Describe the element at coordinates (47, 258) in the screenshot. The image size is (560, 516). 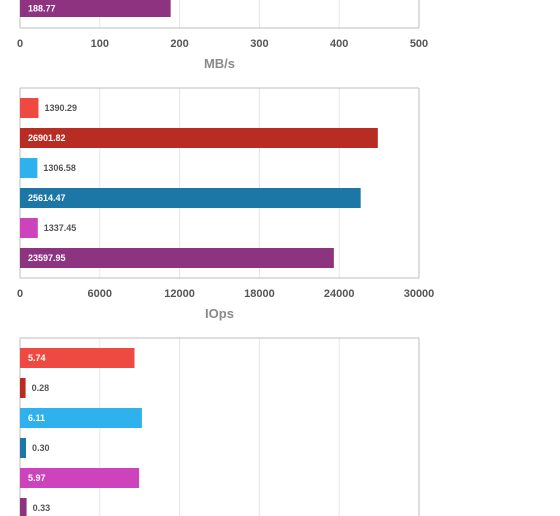
I see `data-label: 23597.95` at that location.